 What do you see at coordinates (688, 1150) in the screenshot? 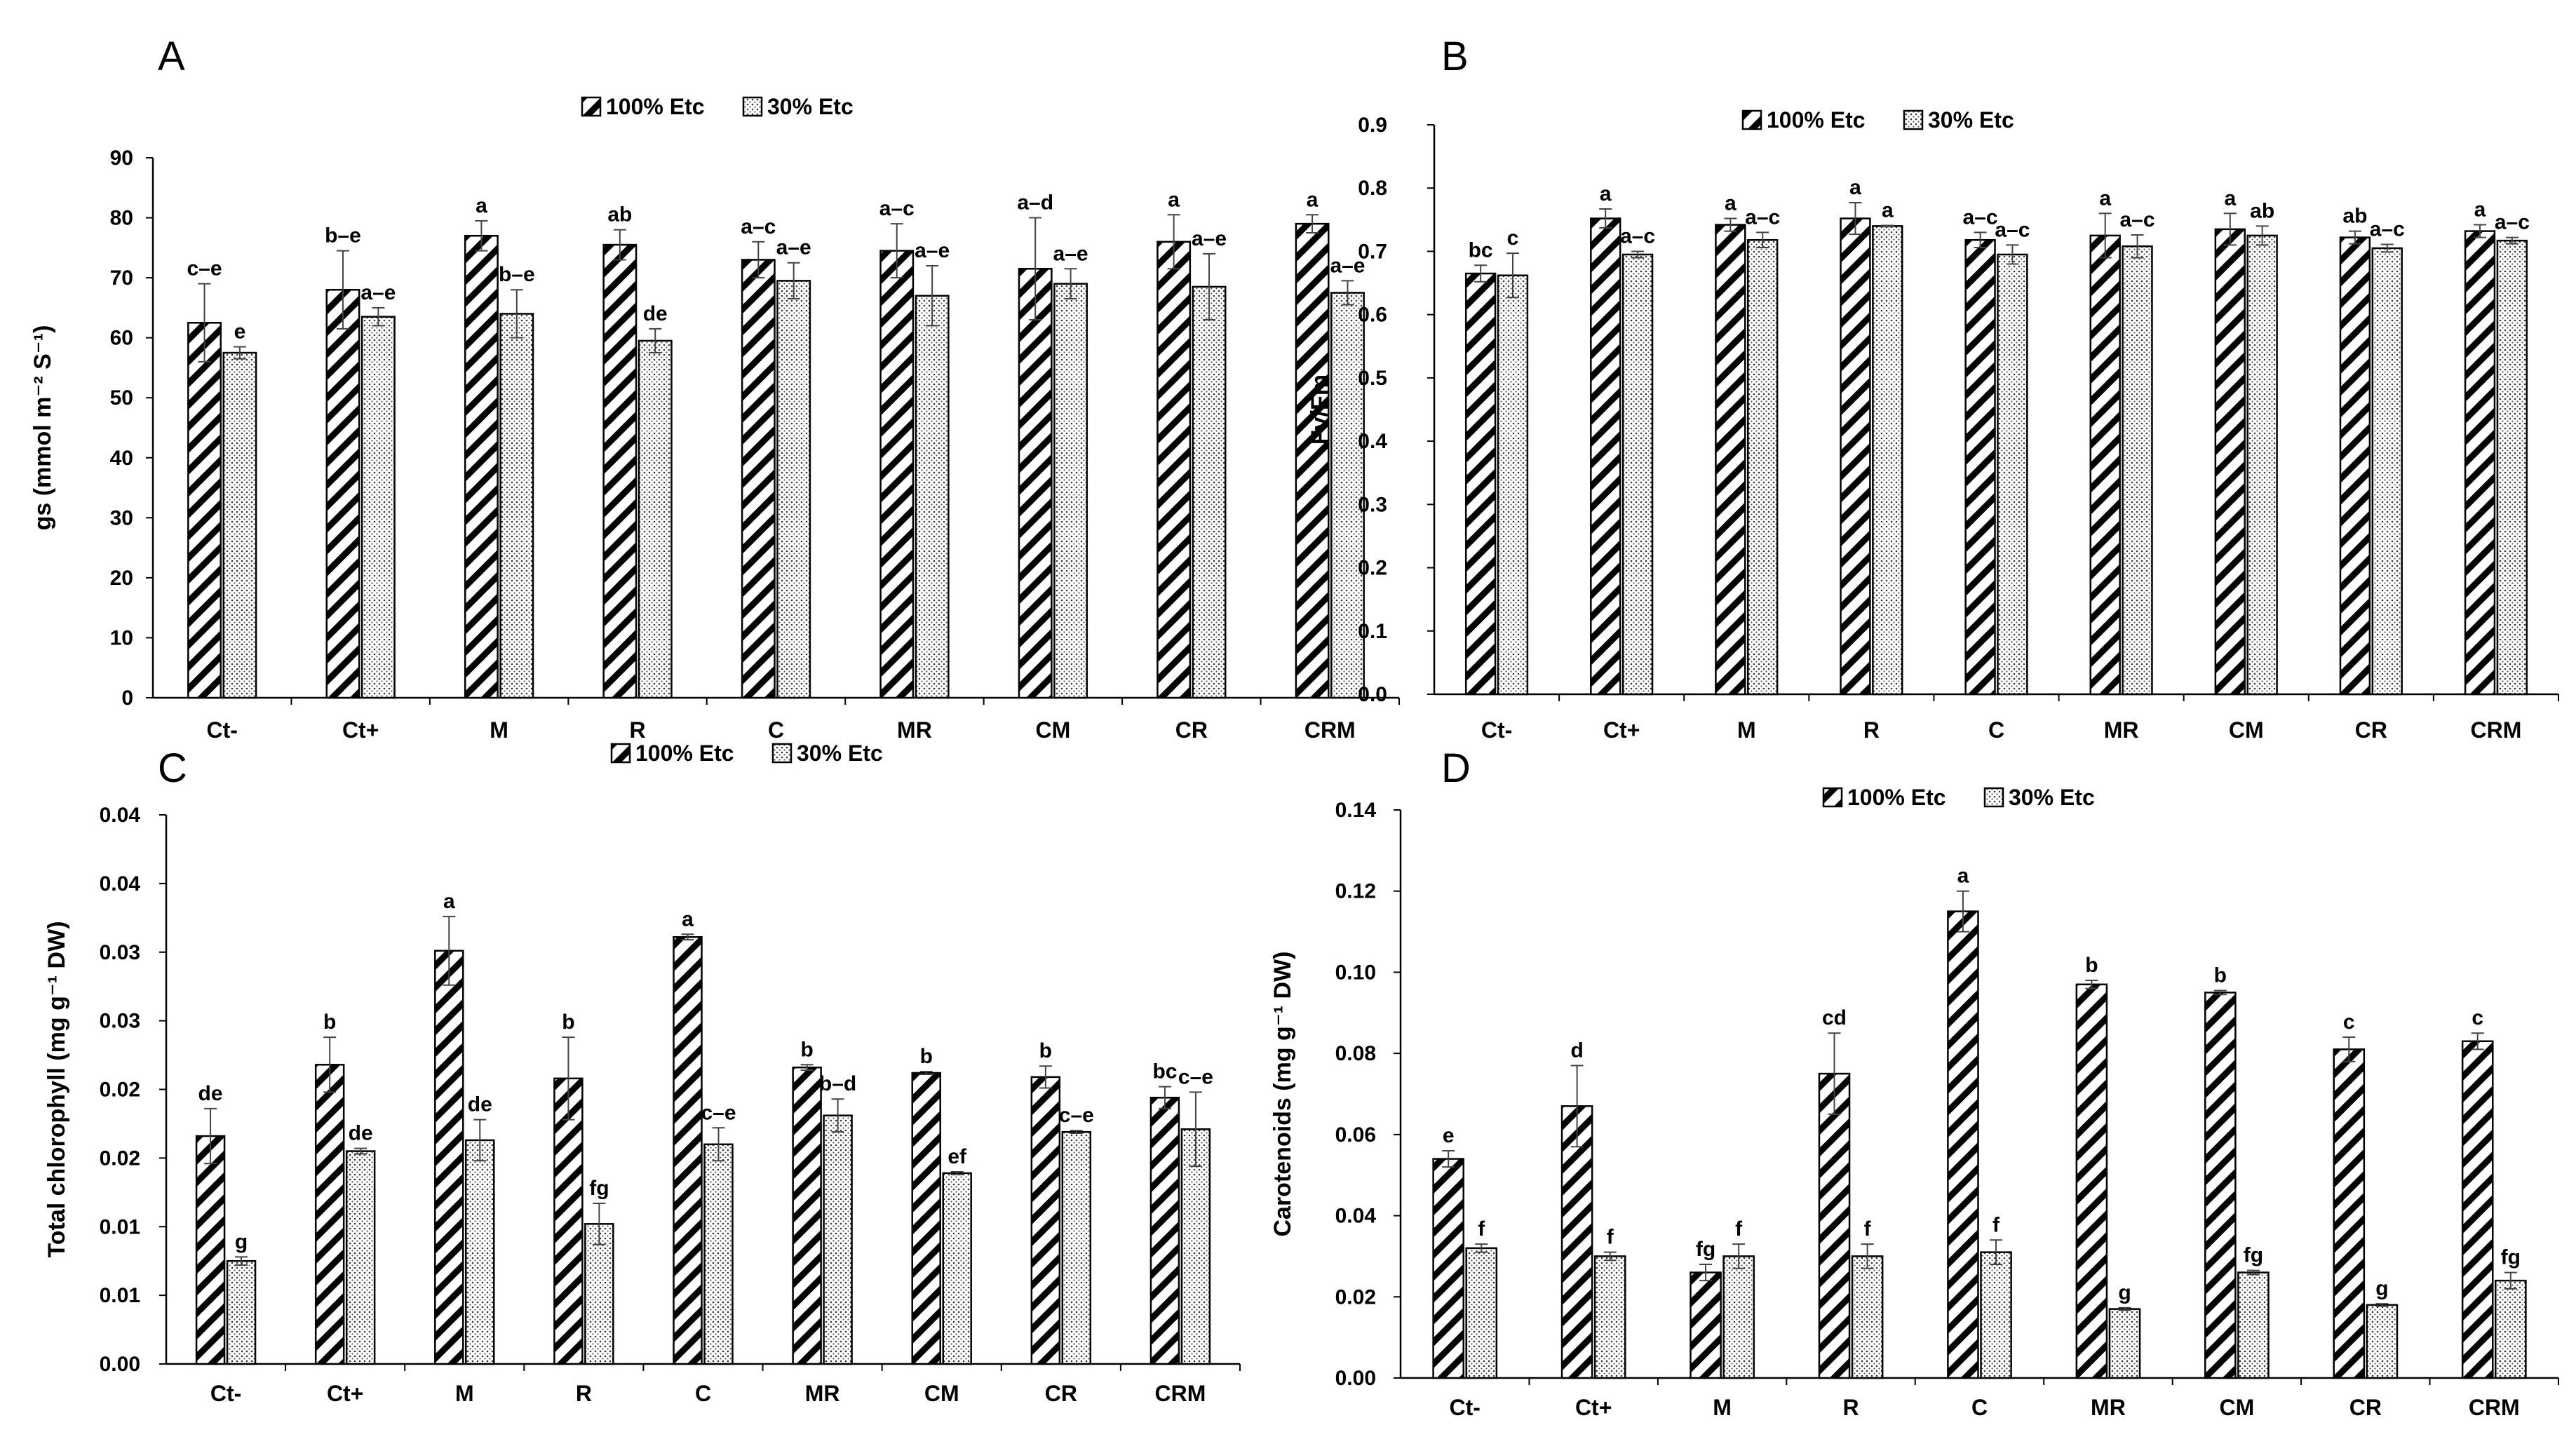
I see `bar-100-c` at bounding box center [688, 1150].